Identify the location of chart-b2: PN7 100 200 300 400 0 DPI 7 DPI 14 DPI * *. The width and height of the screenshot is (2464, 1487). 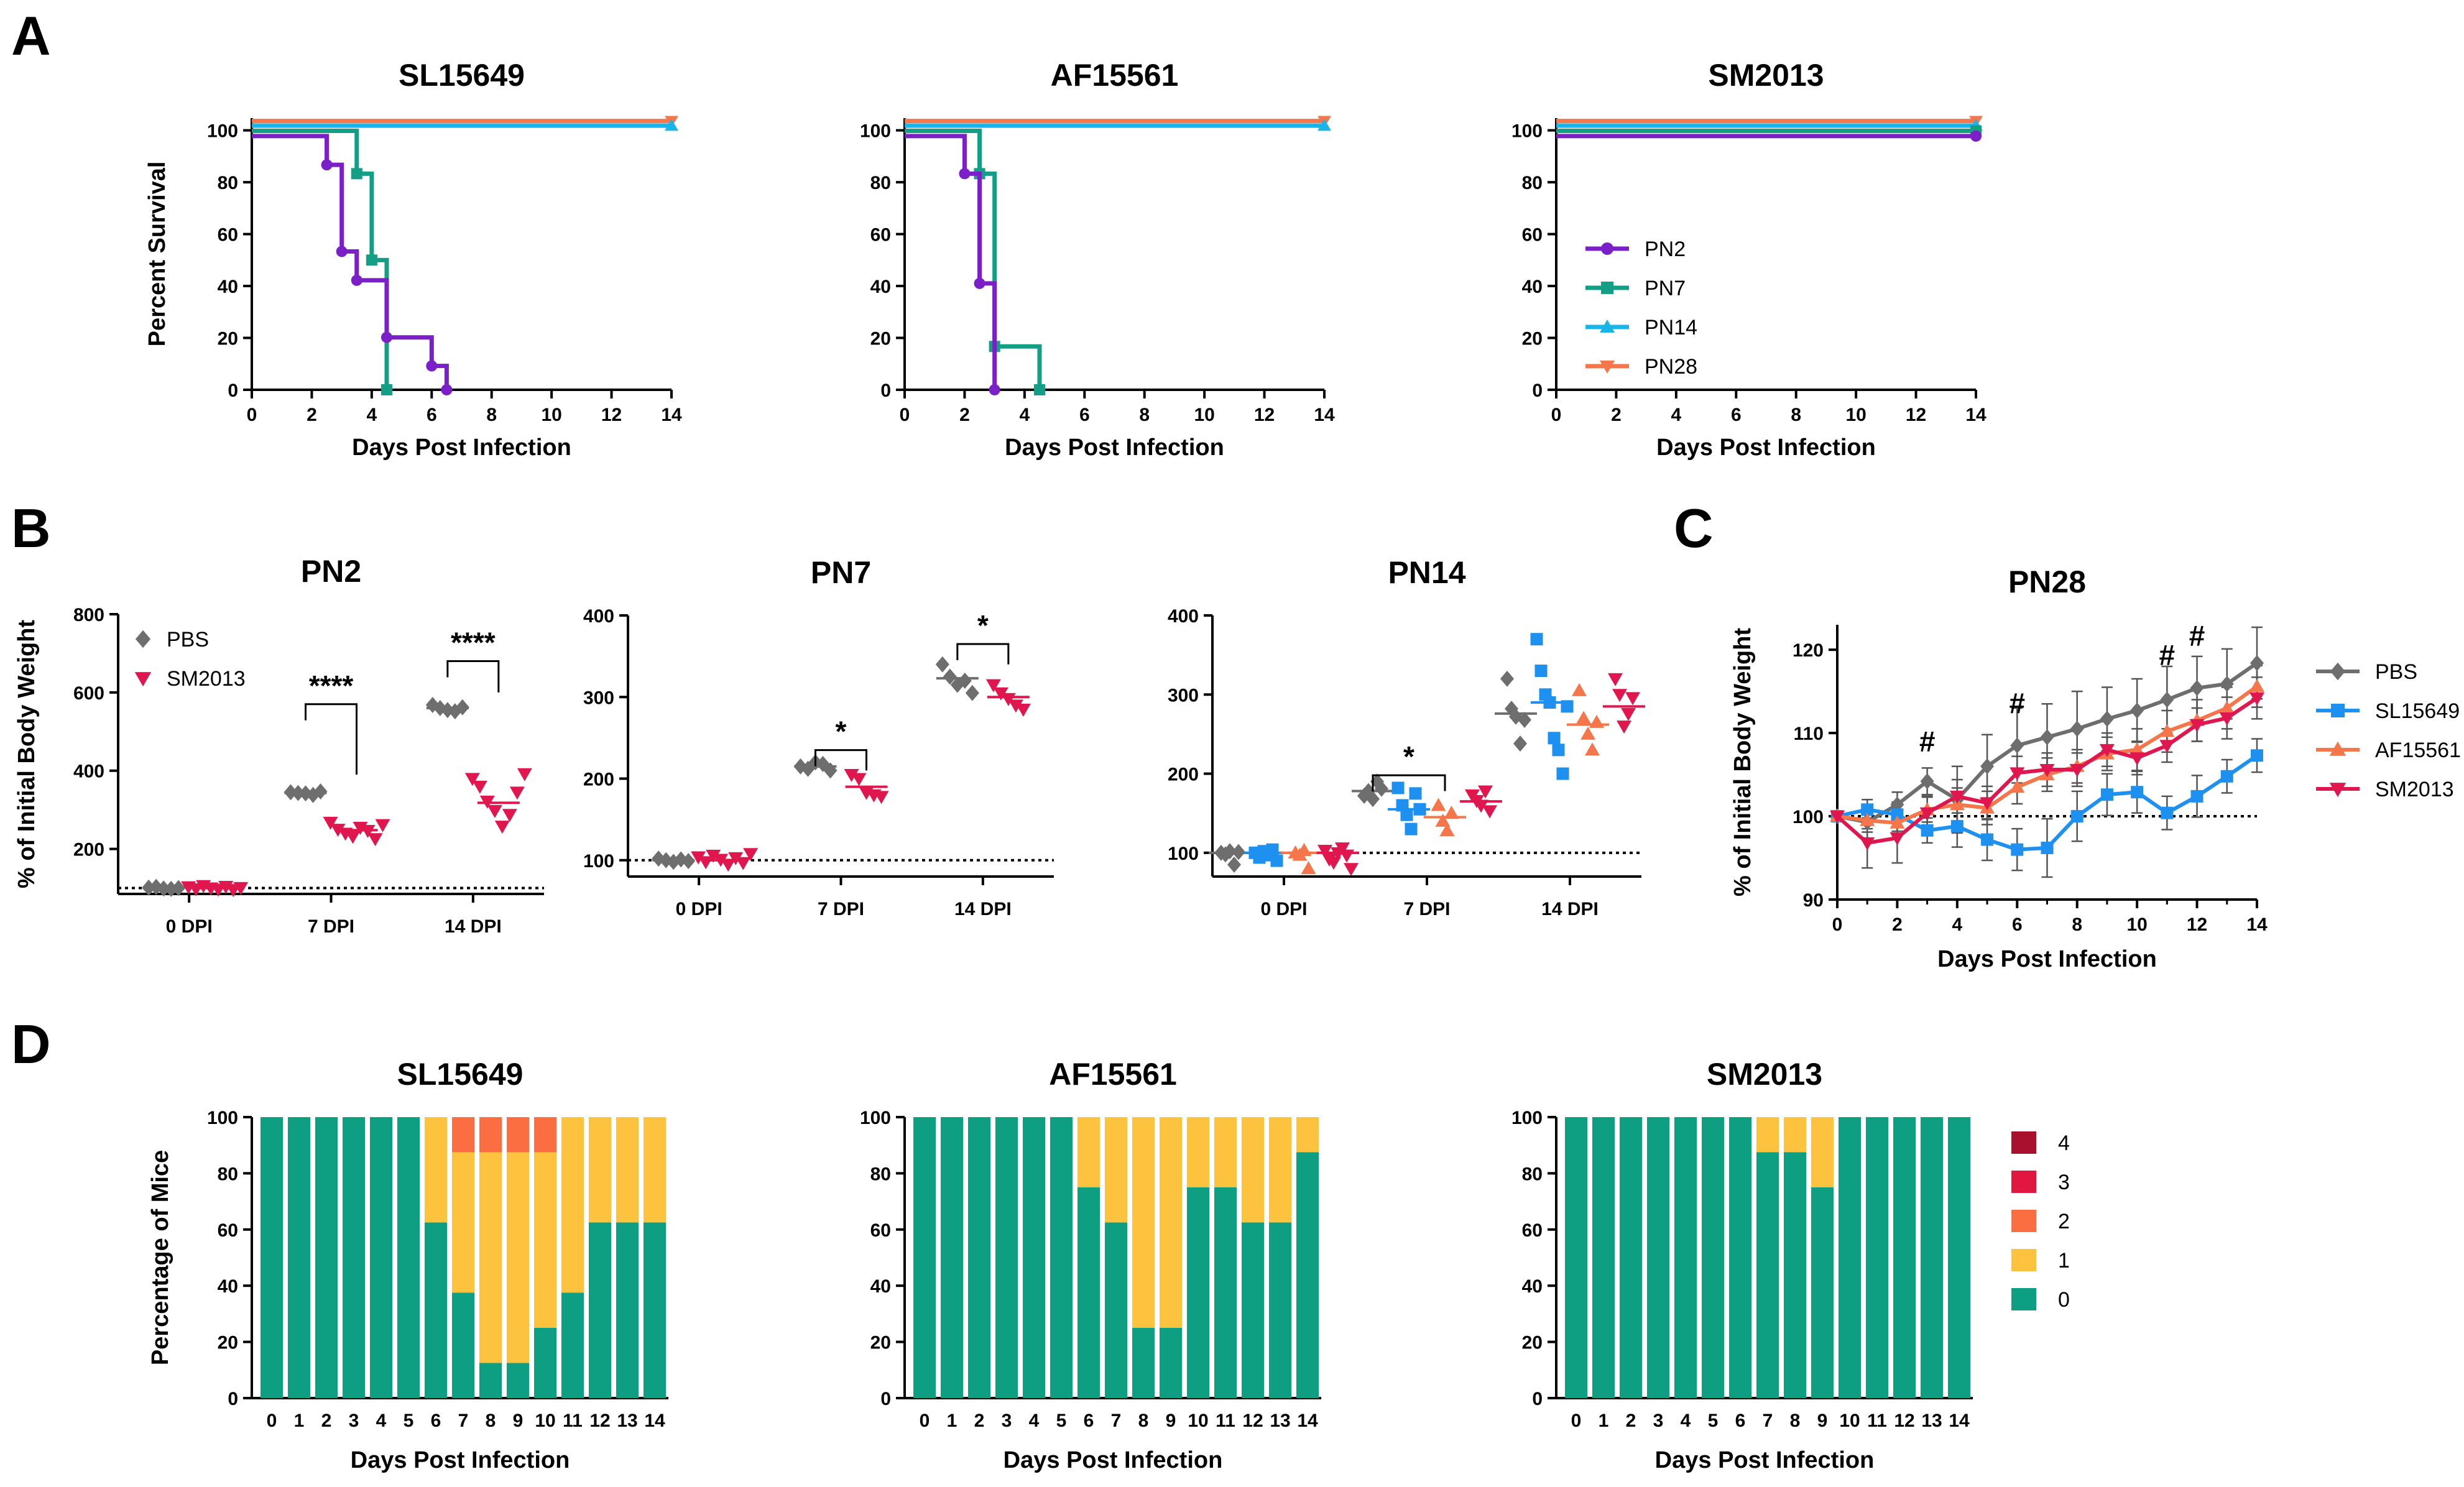
(818, 737).